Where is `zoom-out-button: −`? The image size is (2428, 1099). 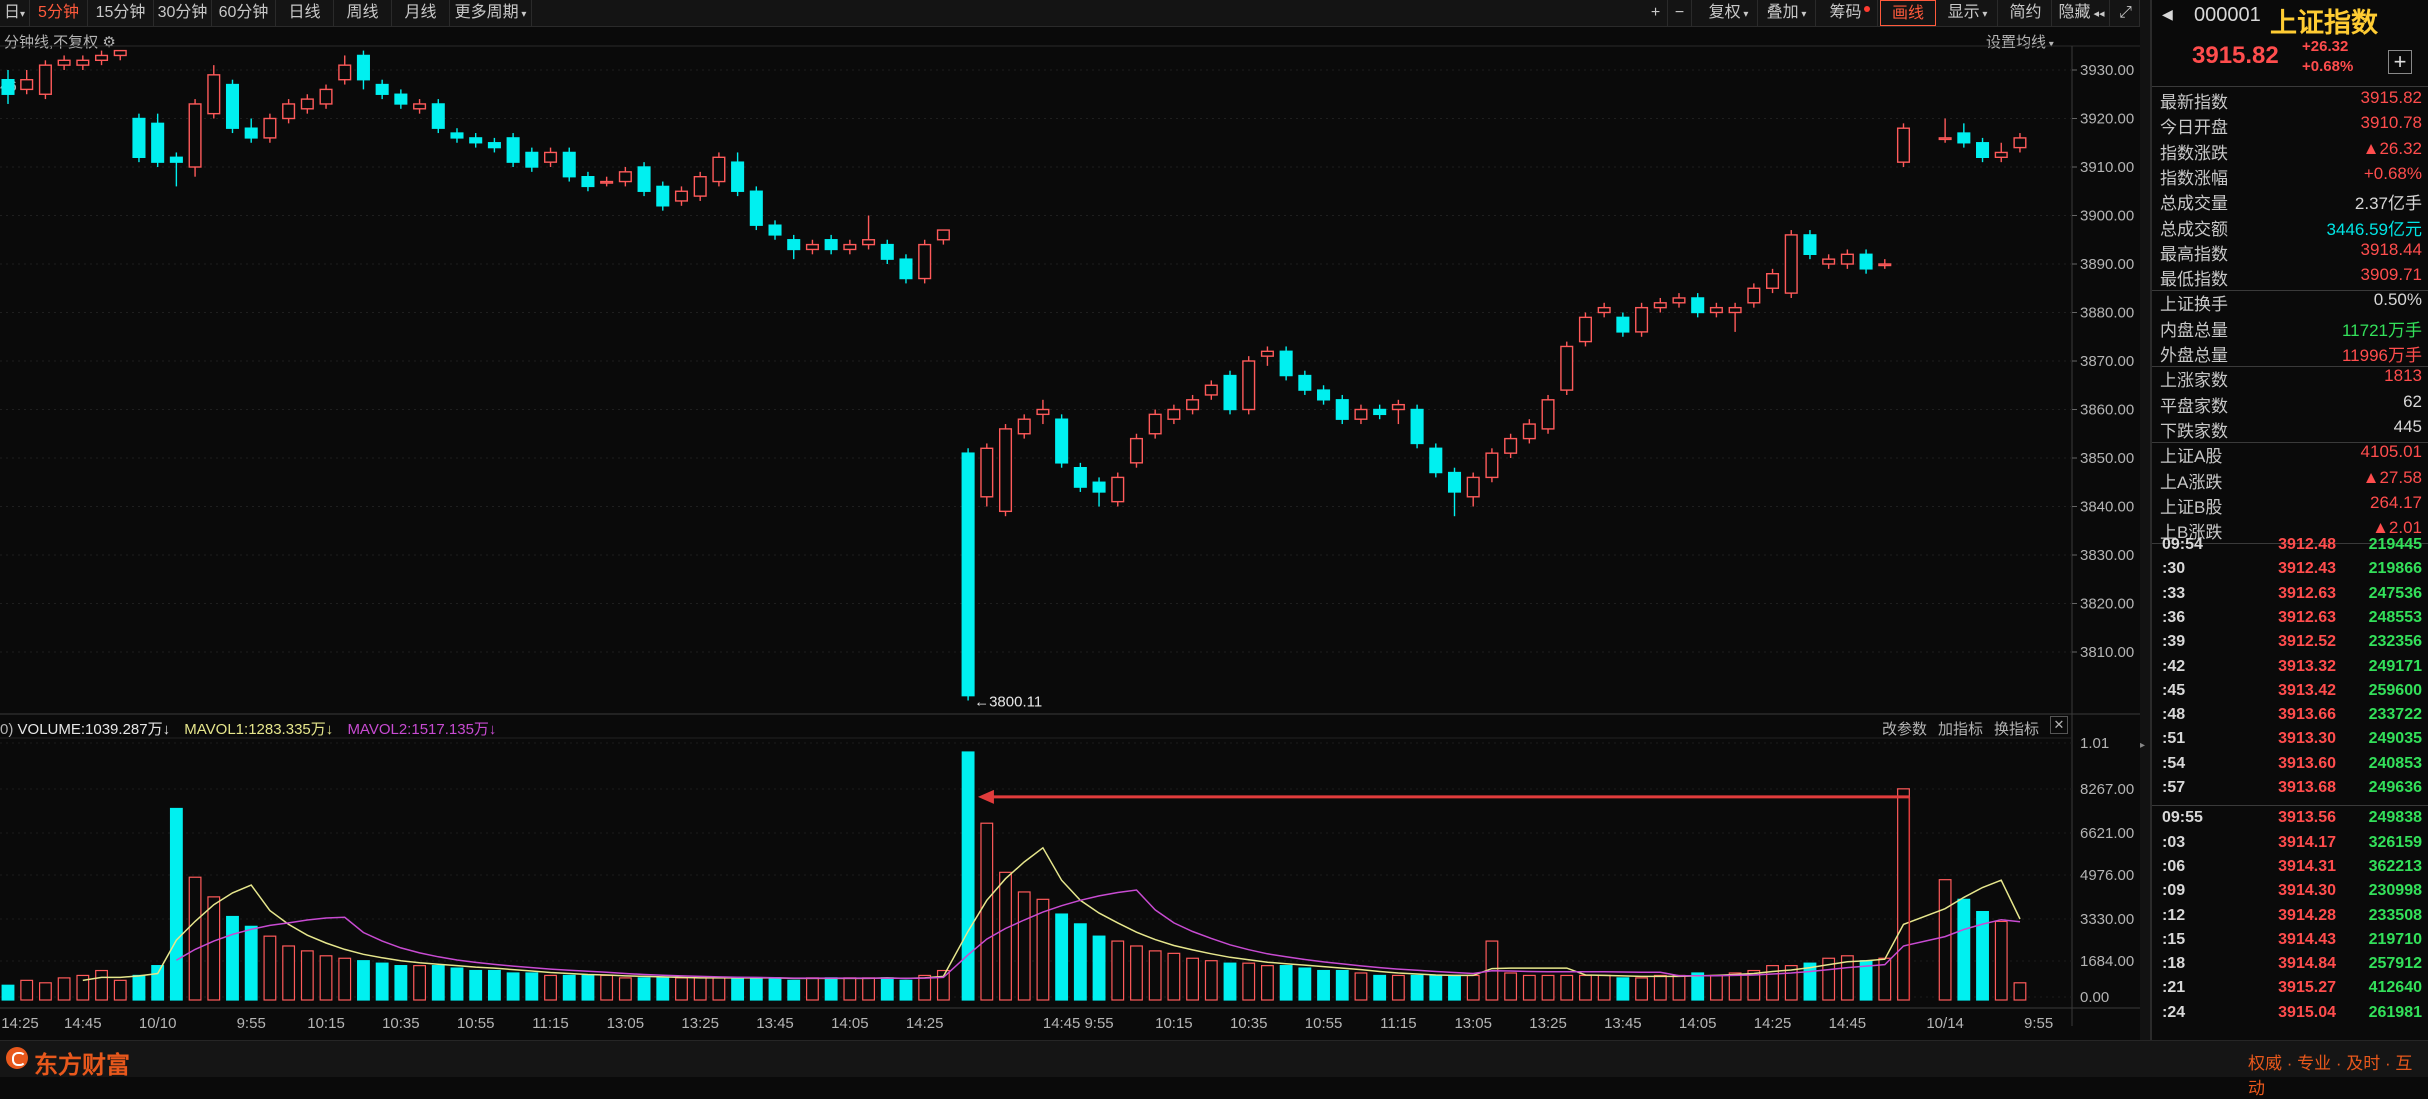 zoom-out-button: − is located at coordinates (1680, 13).